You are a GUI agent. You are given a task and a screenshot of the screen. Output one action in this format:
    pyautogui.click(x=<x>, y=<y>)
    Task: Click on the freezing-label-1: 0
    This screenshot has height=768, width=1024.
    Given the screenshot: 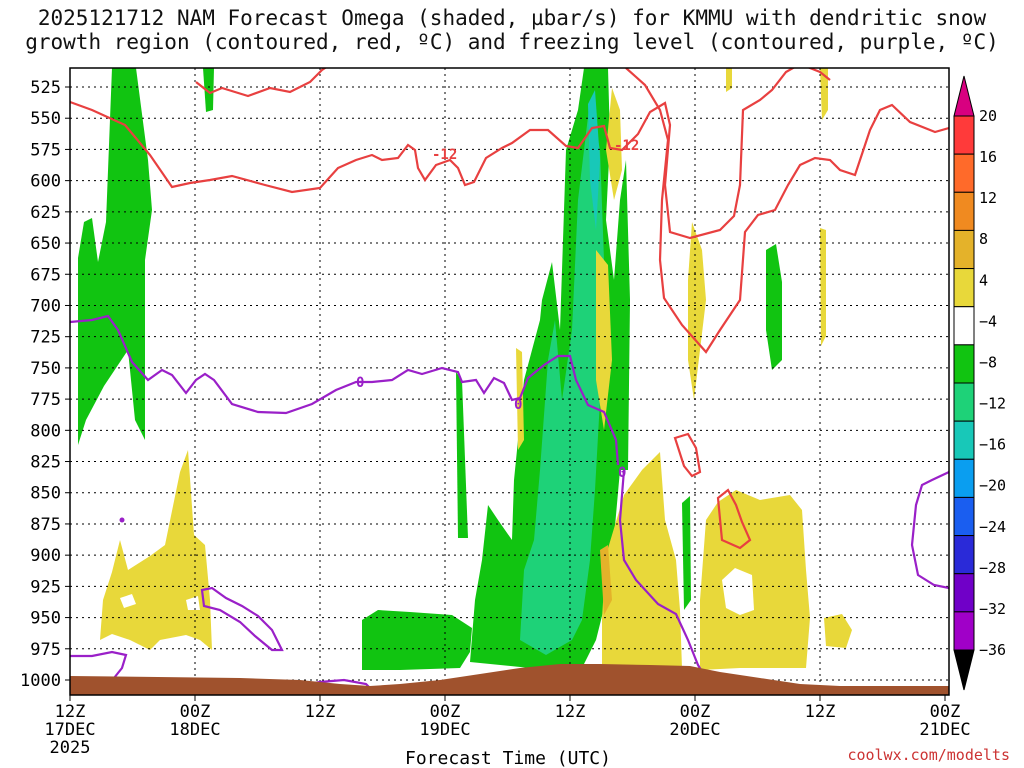 What is the action you would take?
    pyautogui.click(x=360, y=383)
    